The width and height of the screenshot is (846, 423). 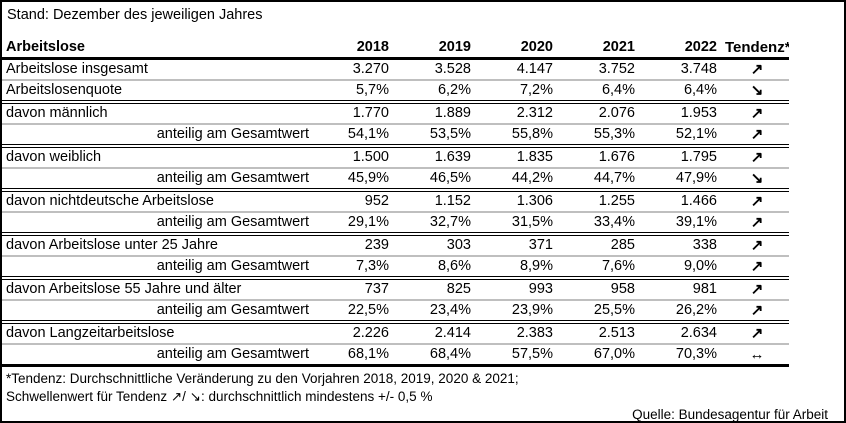 I want to click on value-cell: 4.147, so click(x=520, y=69).